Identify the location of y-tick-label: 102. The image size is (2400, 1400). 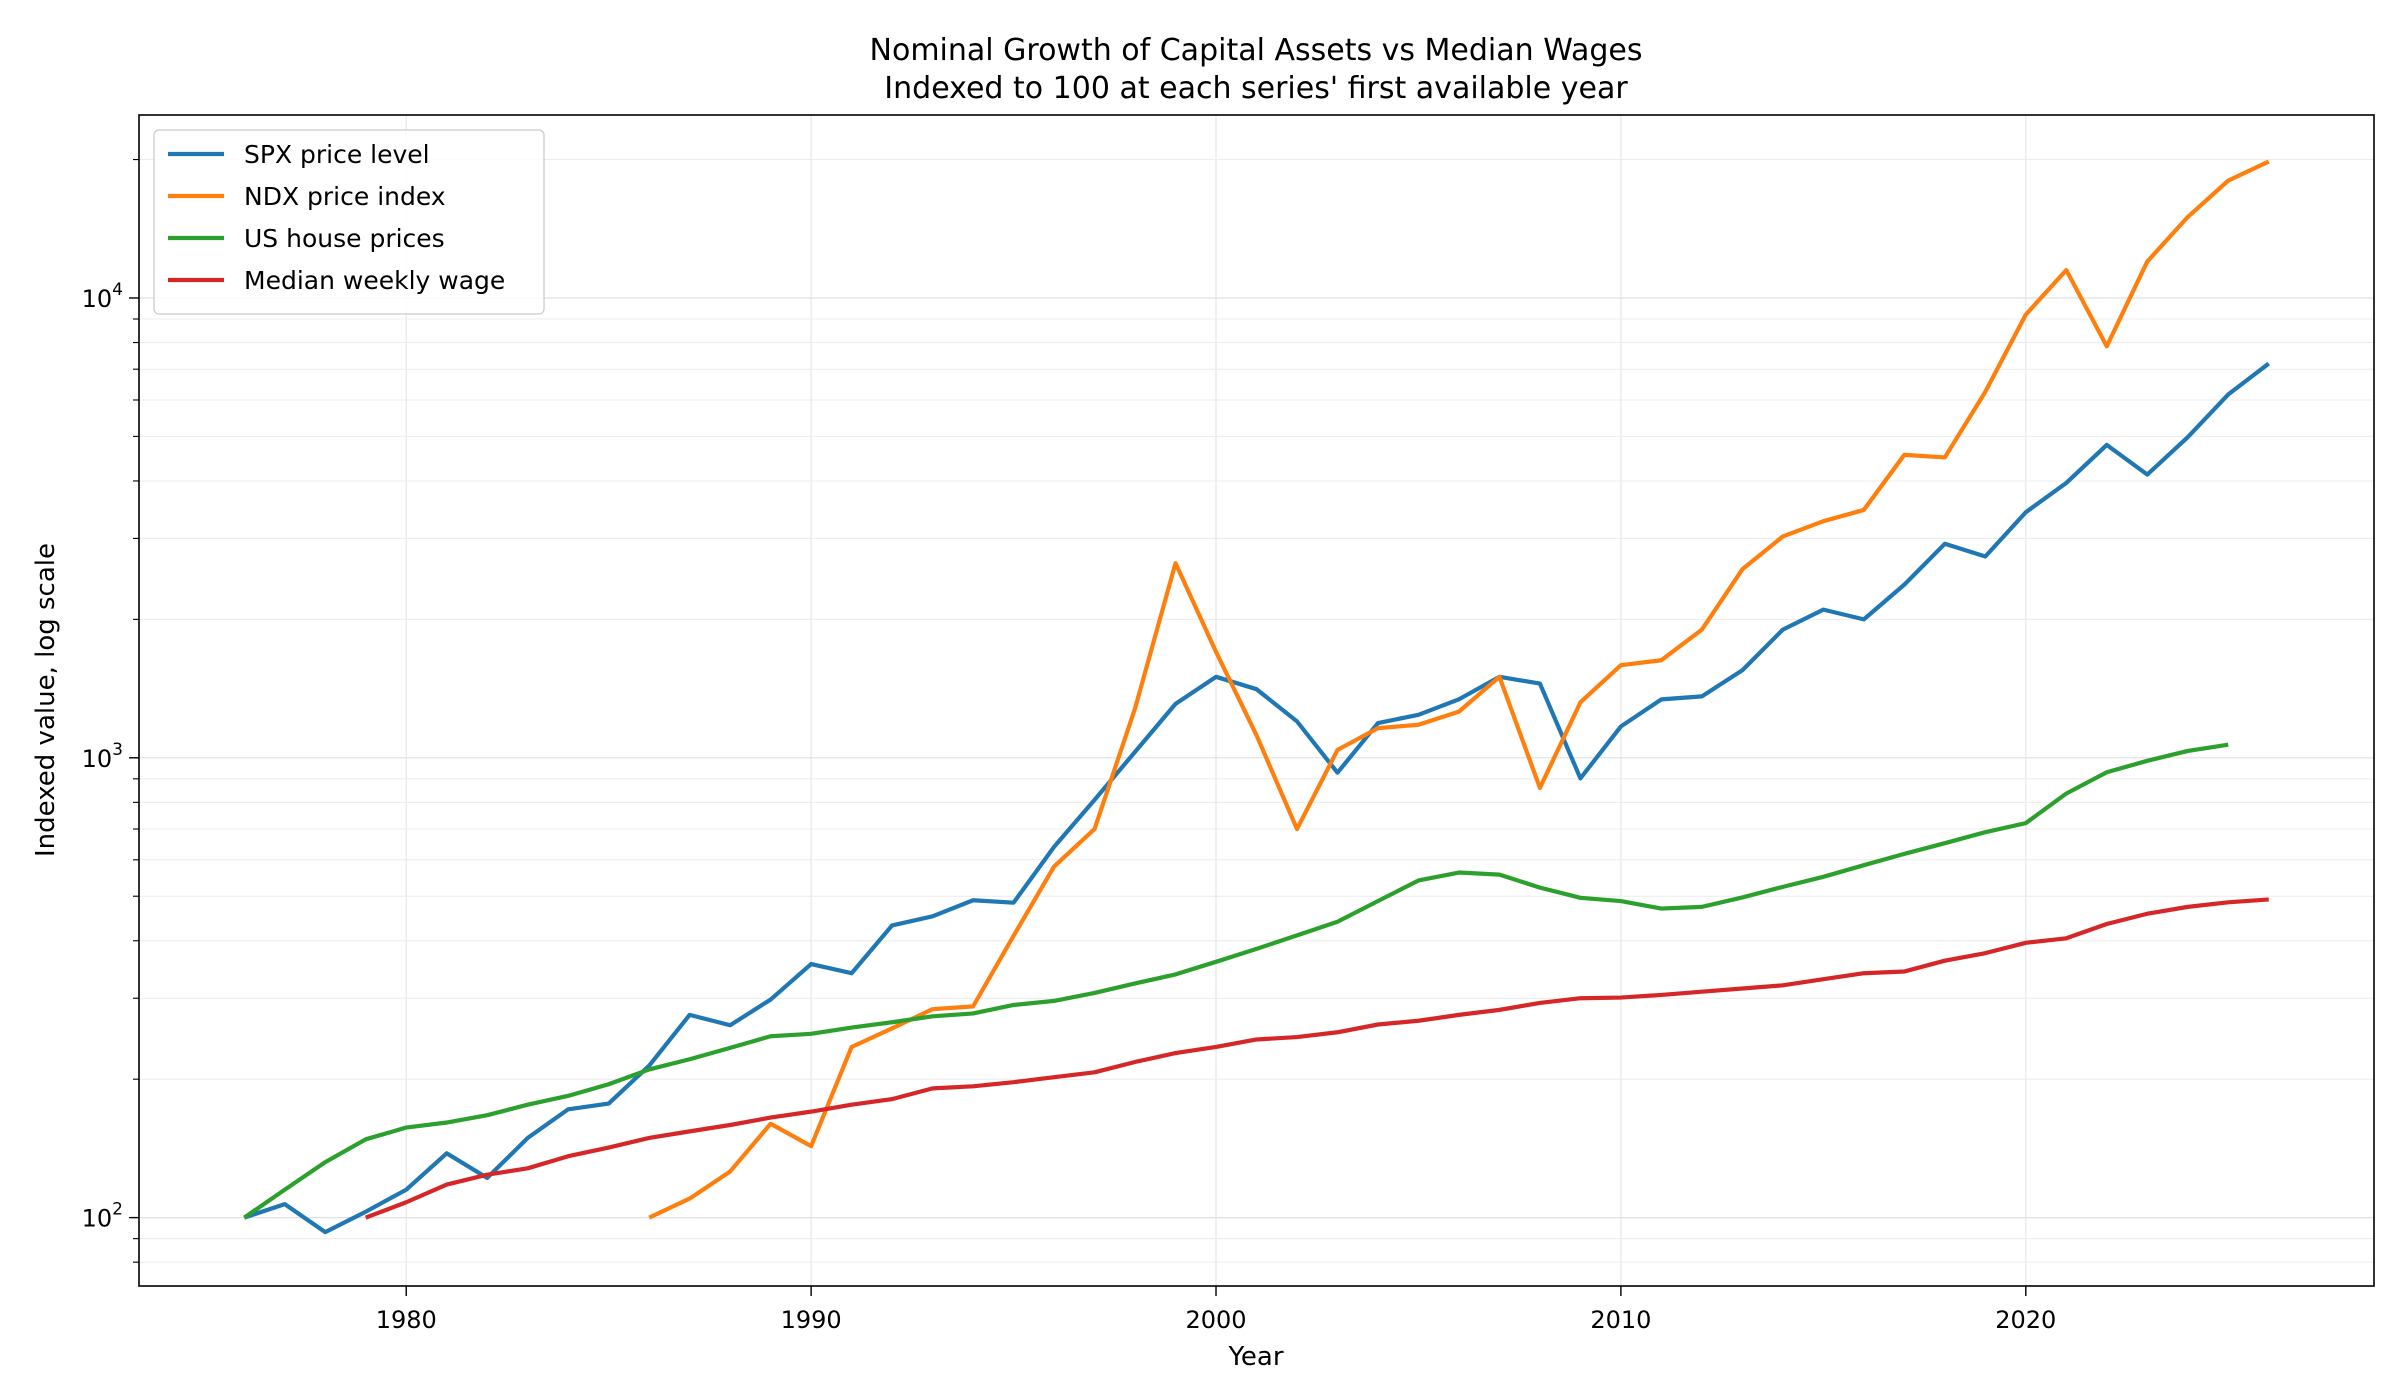
(102, 1216).